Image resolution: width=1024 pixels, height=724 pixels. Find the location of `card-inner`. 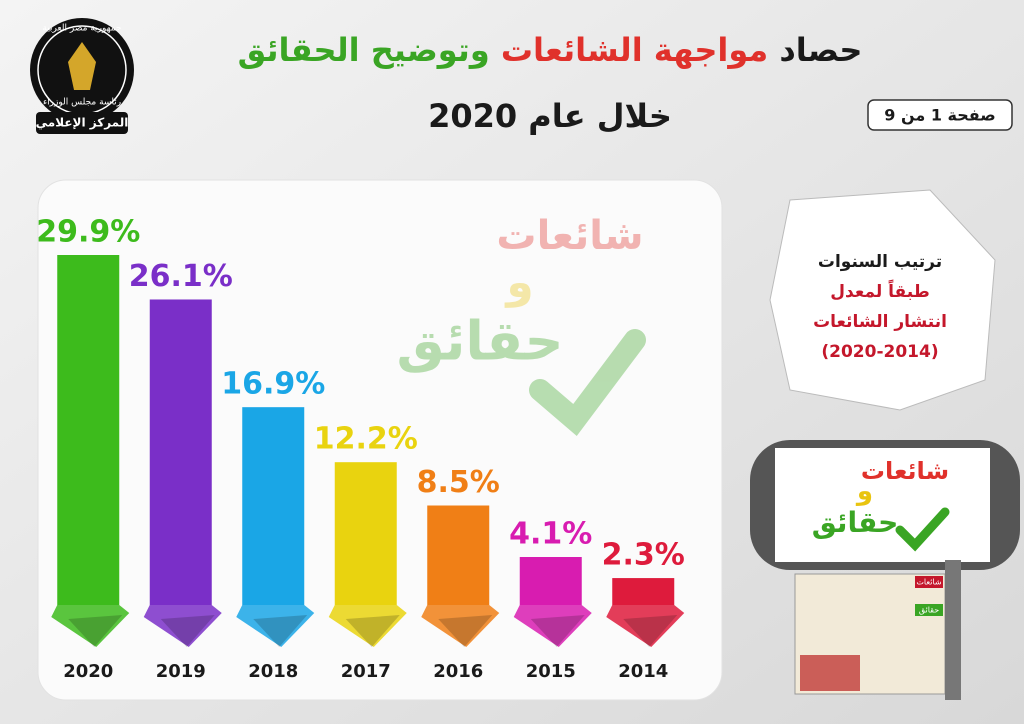

card-inner is located at coordinates (882, 505).